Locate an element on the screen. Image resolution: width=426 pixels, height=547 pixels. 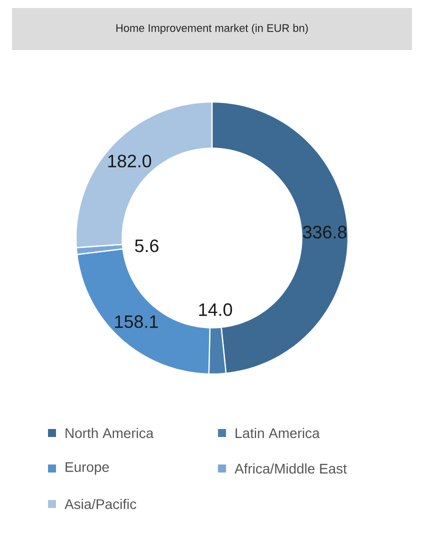
data-label: 158.1 is located at coordinates (136, 321).